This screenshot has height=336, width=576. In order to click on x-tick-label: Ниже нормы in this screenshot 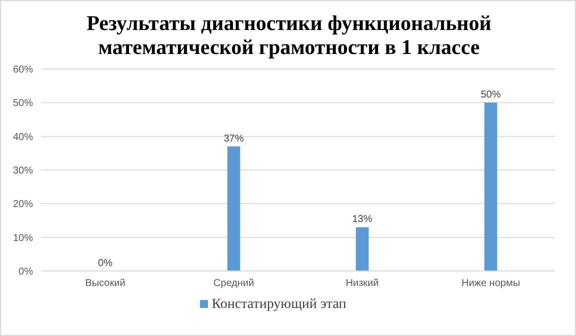, I will do `click(490, 284)`.